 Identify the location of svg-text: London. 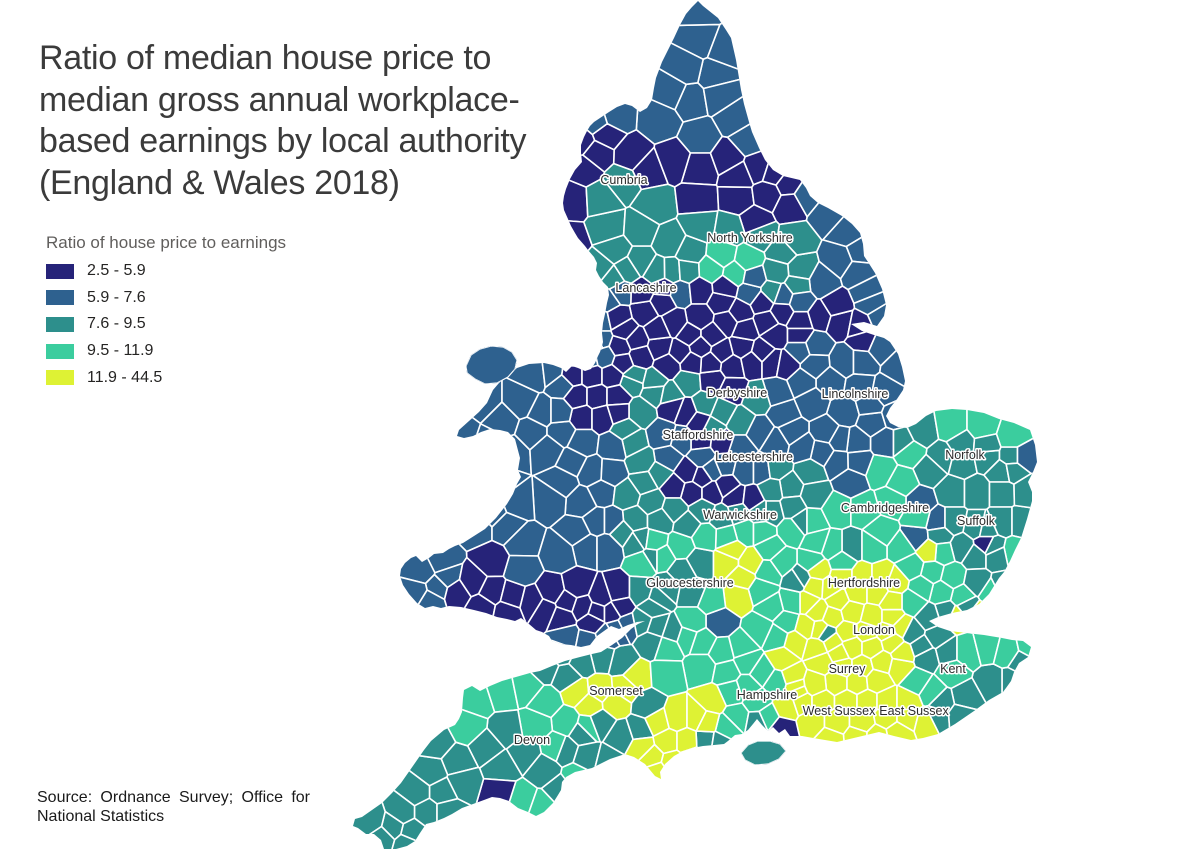
(874, 630).